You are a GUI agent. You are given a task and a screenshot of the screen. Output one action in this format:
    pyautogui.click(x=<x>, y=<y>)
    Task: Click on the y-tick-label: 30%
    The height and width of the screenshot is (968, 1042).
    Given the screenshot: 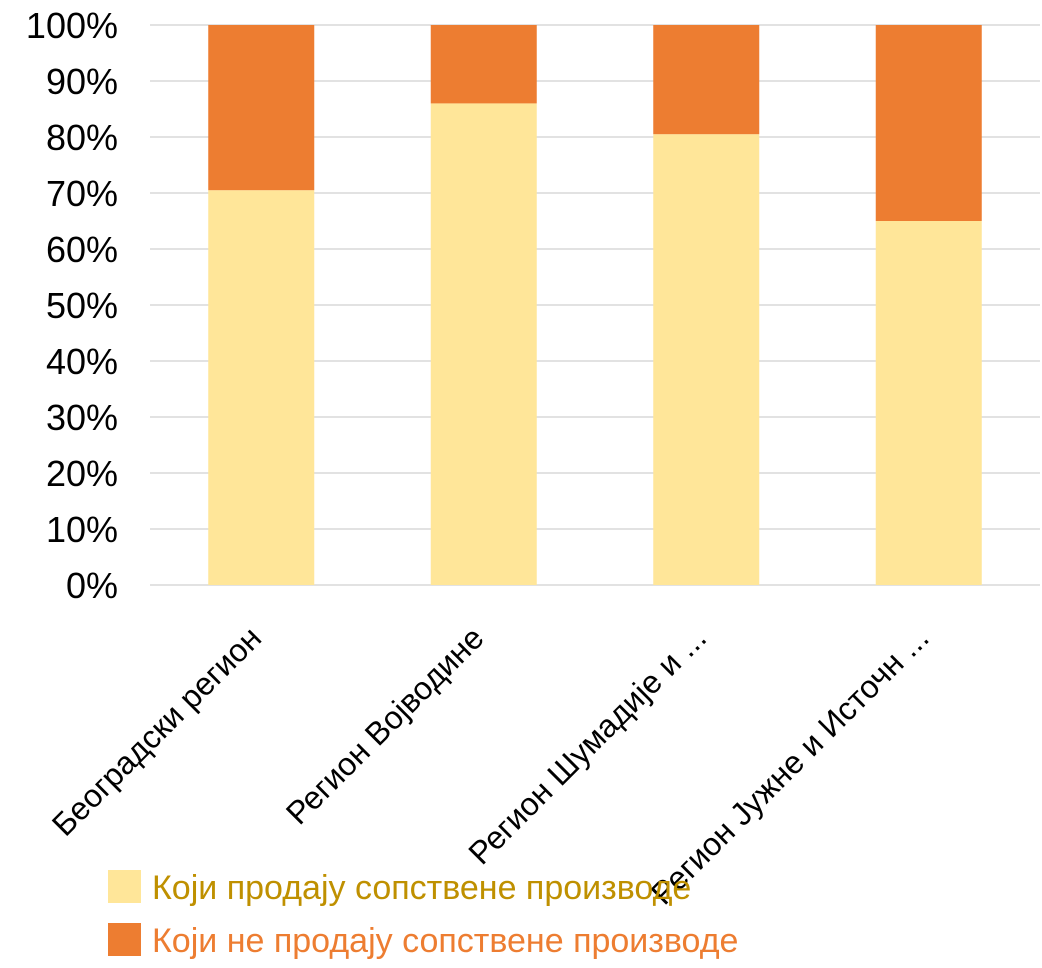 What is the action you would take?
    pyautogui.click(x=82, y=417)
    